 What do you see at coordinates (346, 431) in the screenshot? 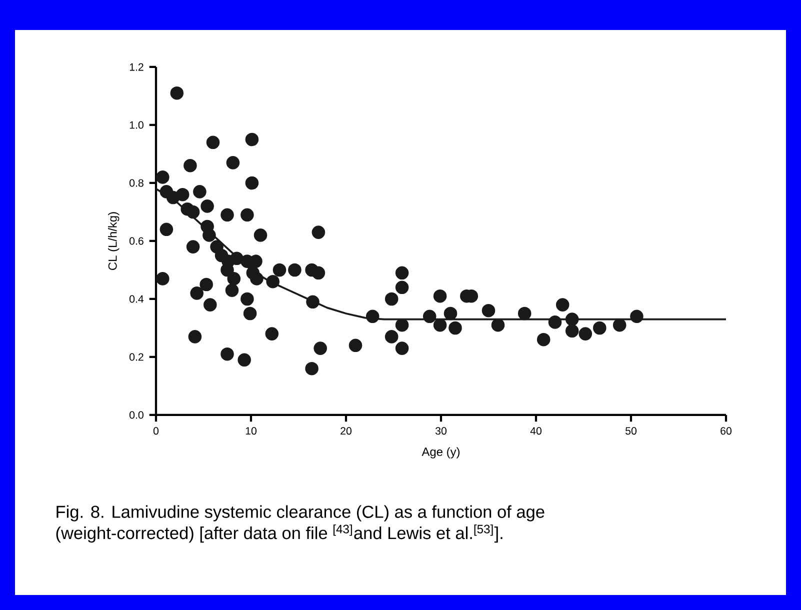
I see `x-tick-label: 20` at bounding box center [346, 431].